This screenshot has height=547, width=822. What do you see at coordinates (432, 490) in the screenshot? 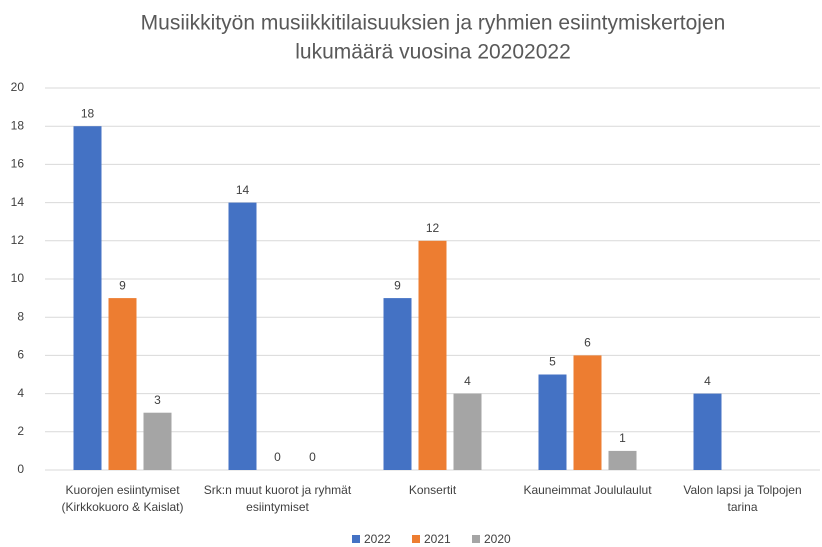
I see `x-tick-label: Konsertit` at bounding box center [432, 490].